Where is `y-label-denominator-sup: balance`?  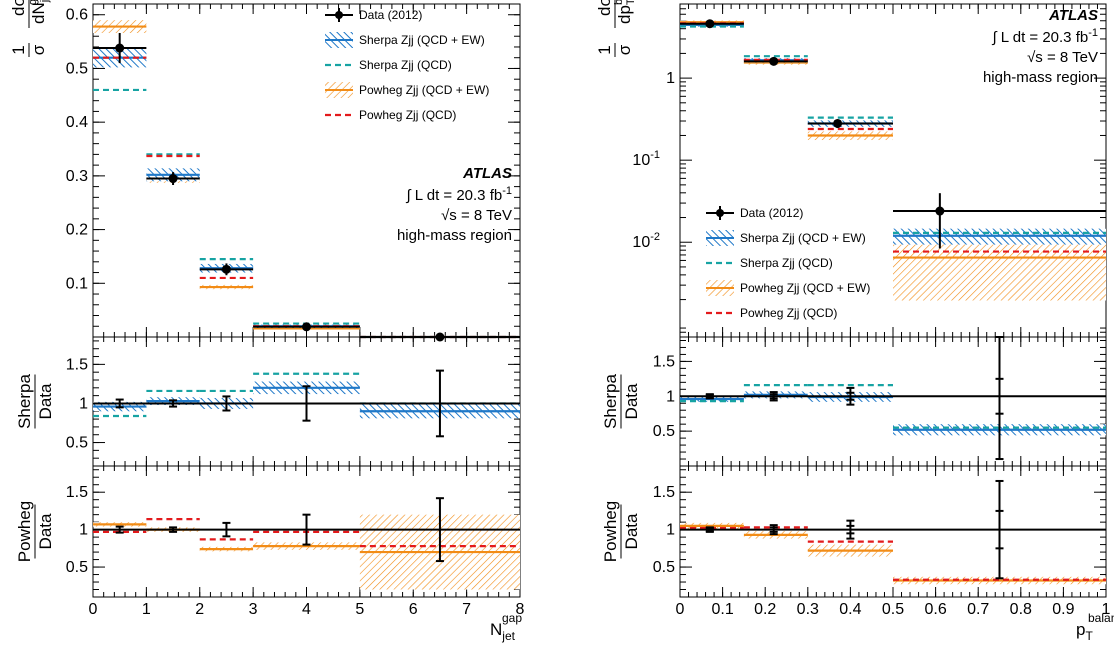
y-label-denominator-sup: balance is located at coordinates (619, 2).